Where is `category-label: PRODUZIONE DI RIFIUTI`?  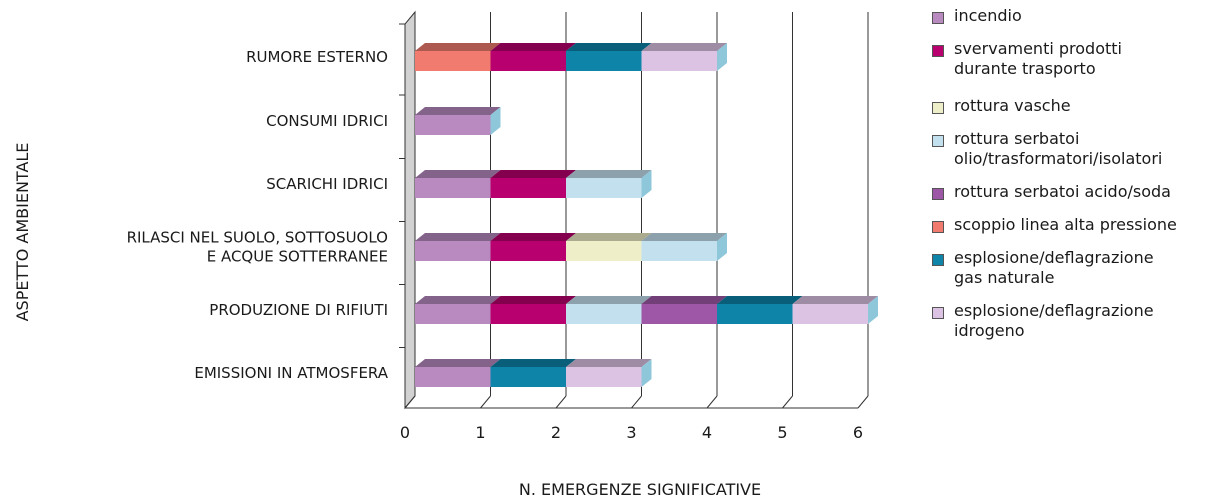 category-label: PRODUZIONE DI RIFIUTI is located at coordinates (298, 310).